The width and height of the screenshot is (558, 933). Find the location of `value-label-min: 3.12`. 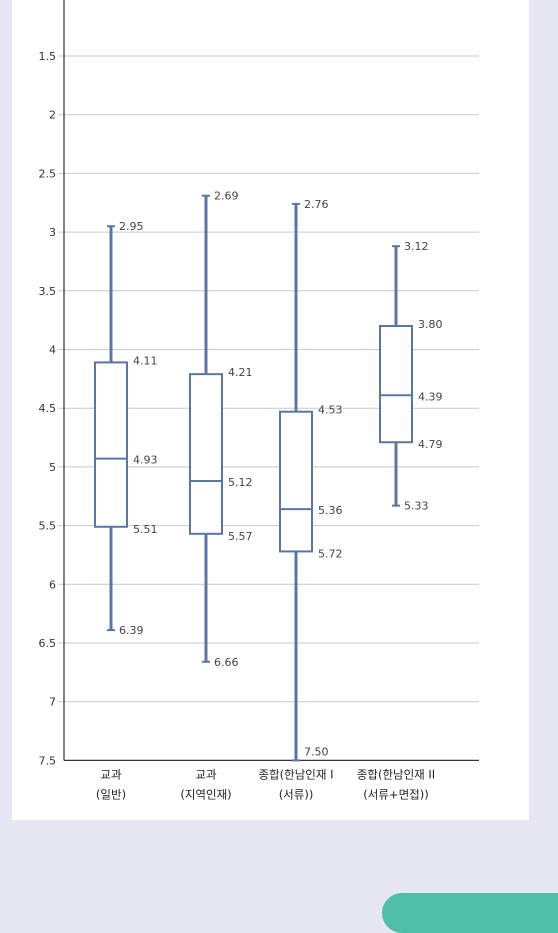

value-label-min: 3.12 is located at coordinates (416, 246).